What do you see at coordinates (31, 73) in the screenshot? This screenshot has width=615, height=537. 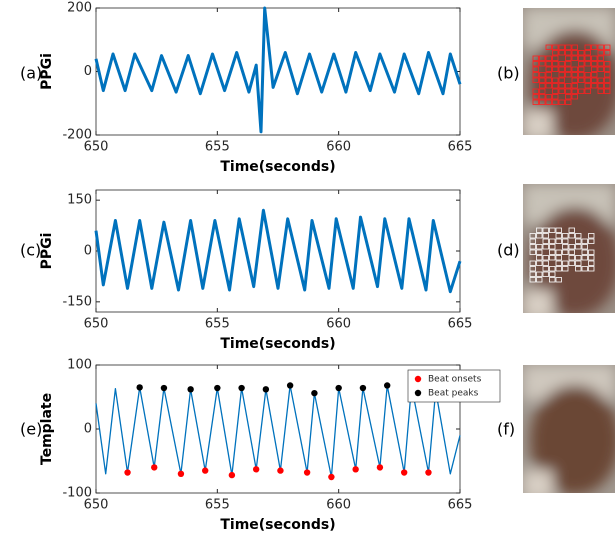 I see `panel-label: (a)` at bounding box center [31, 73].